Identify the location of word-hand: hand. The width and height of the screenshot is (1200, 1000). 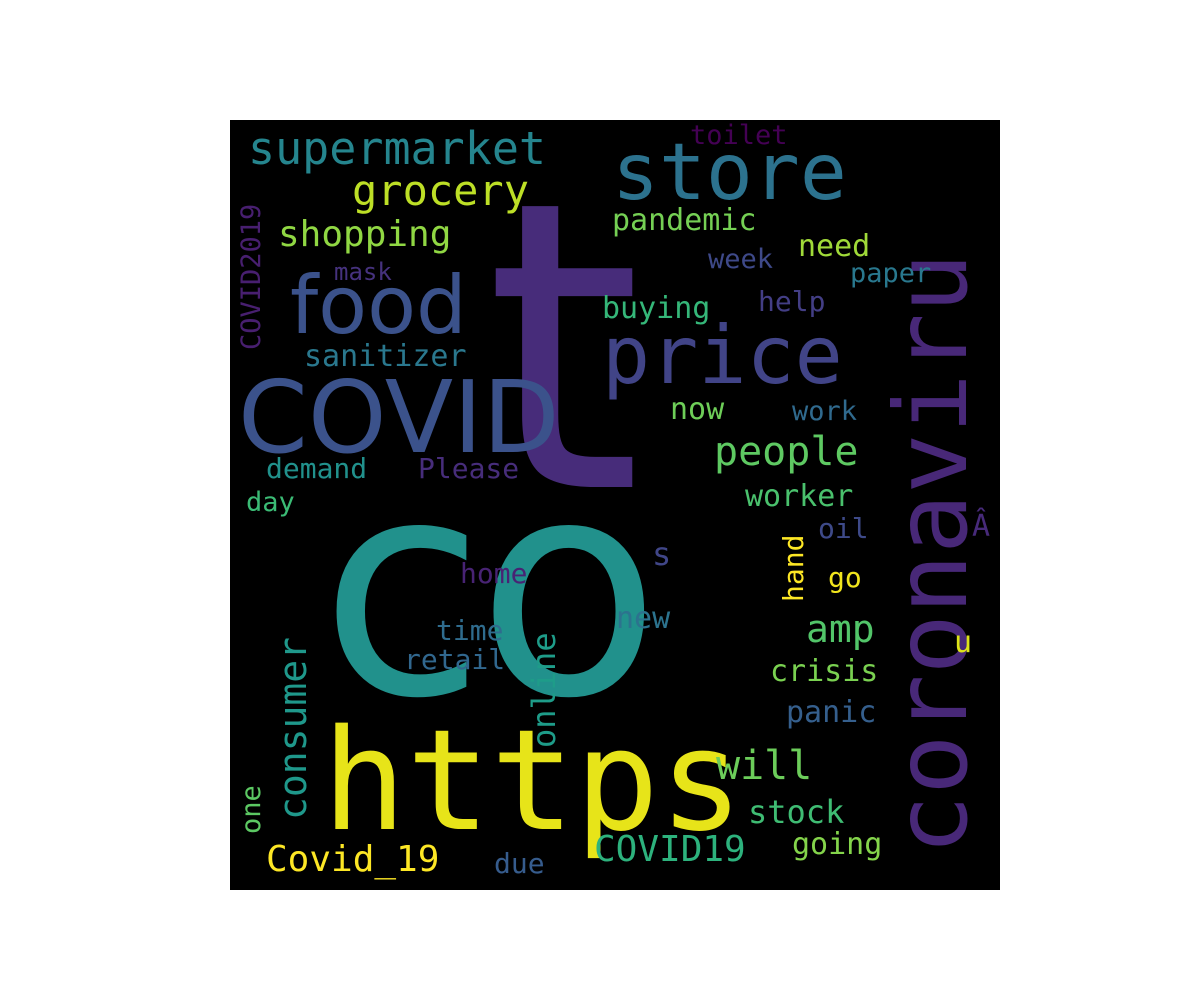
(793, 568).